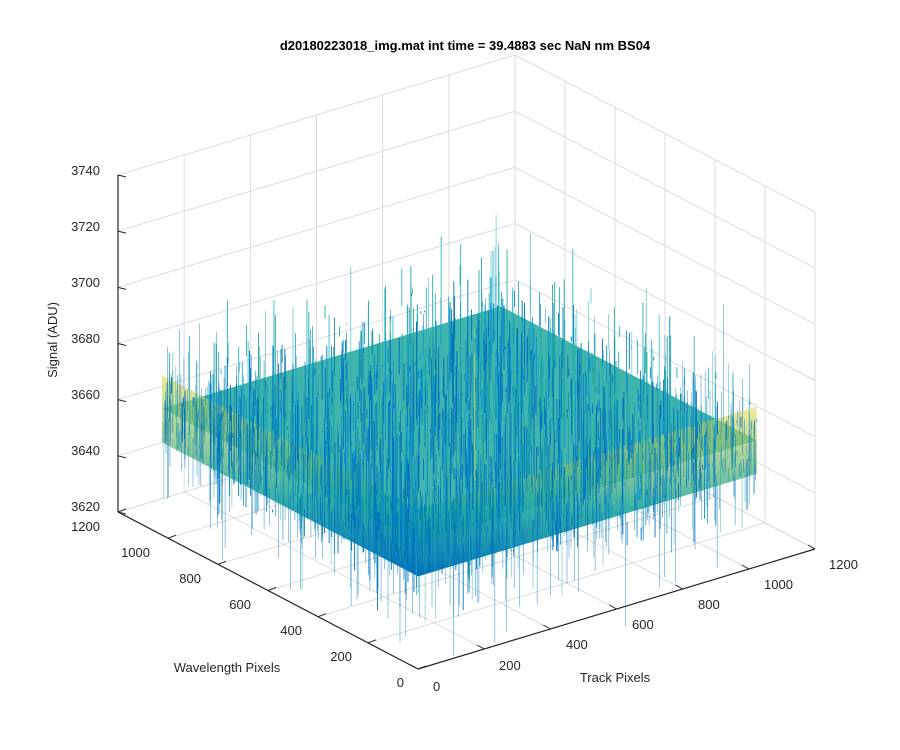 The image size is (900, 750). I want to click on z-tick-label: 3680, so click(85, 338).